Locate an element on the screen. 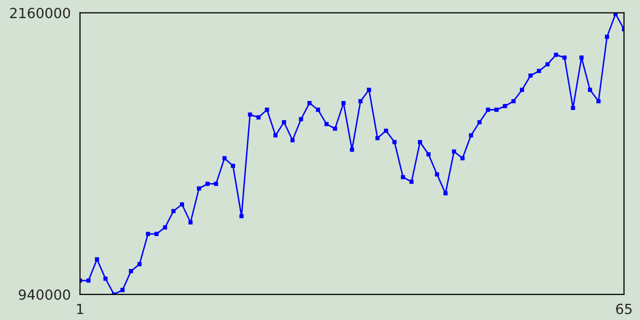  x-tick-label: 65 is located at coordinates (624, 309).